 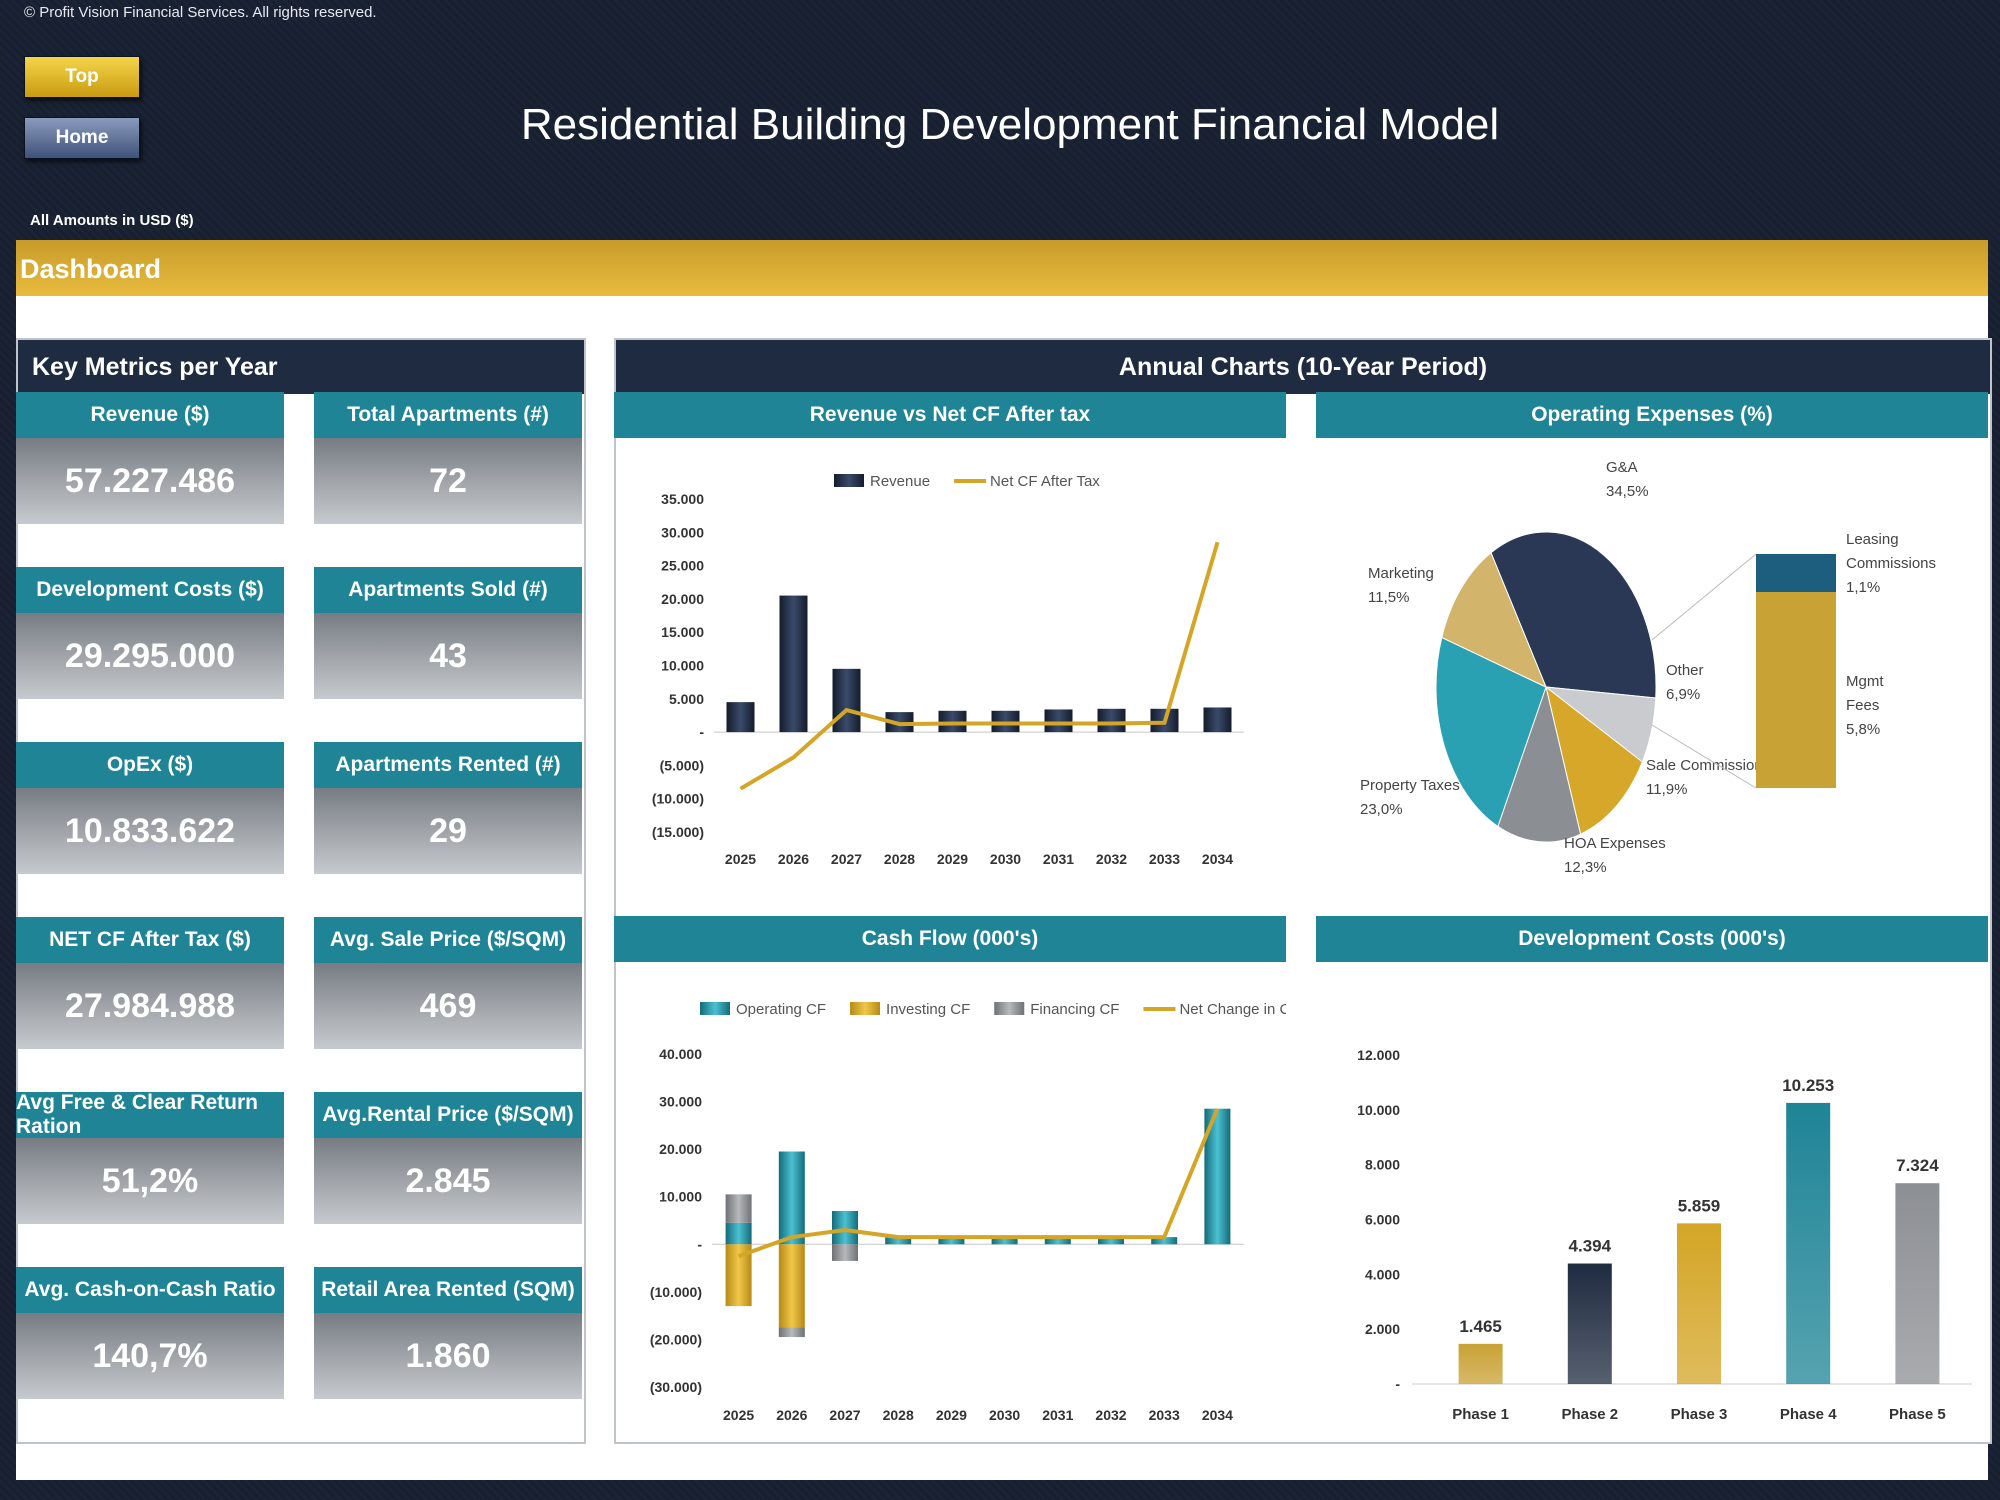 What do you see at coordinates (1110, 1415) in the screenshot?
I see `x-tick-label: 2032` at bounding box center [1110, 1415].